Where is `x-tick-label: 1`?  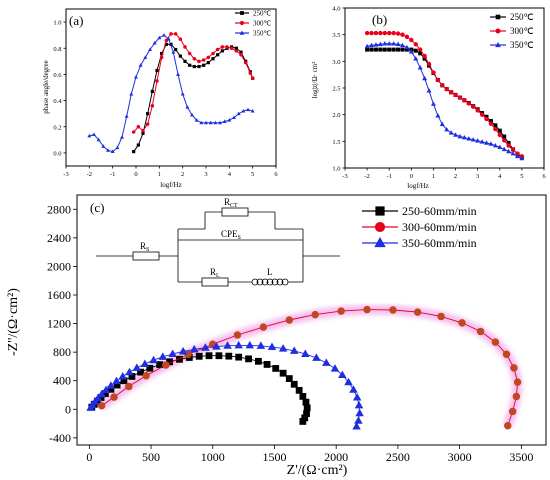
x-tick-label: 1 is located at coordinates (159, 174).